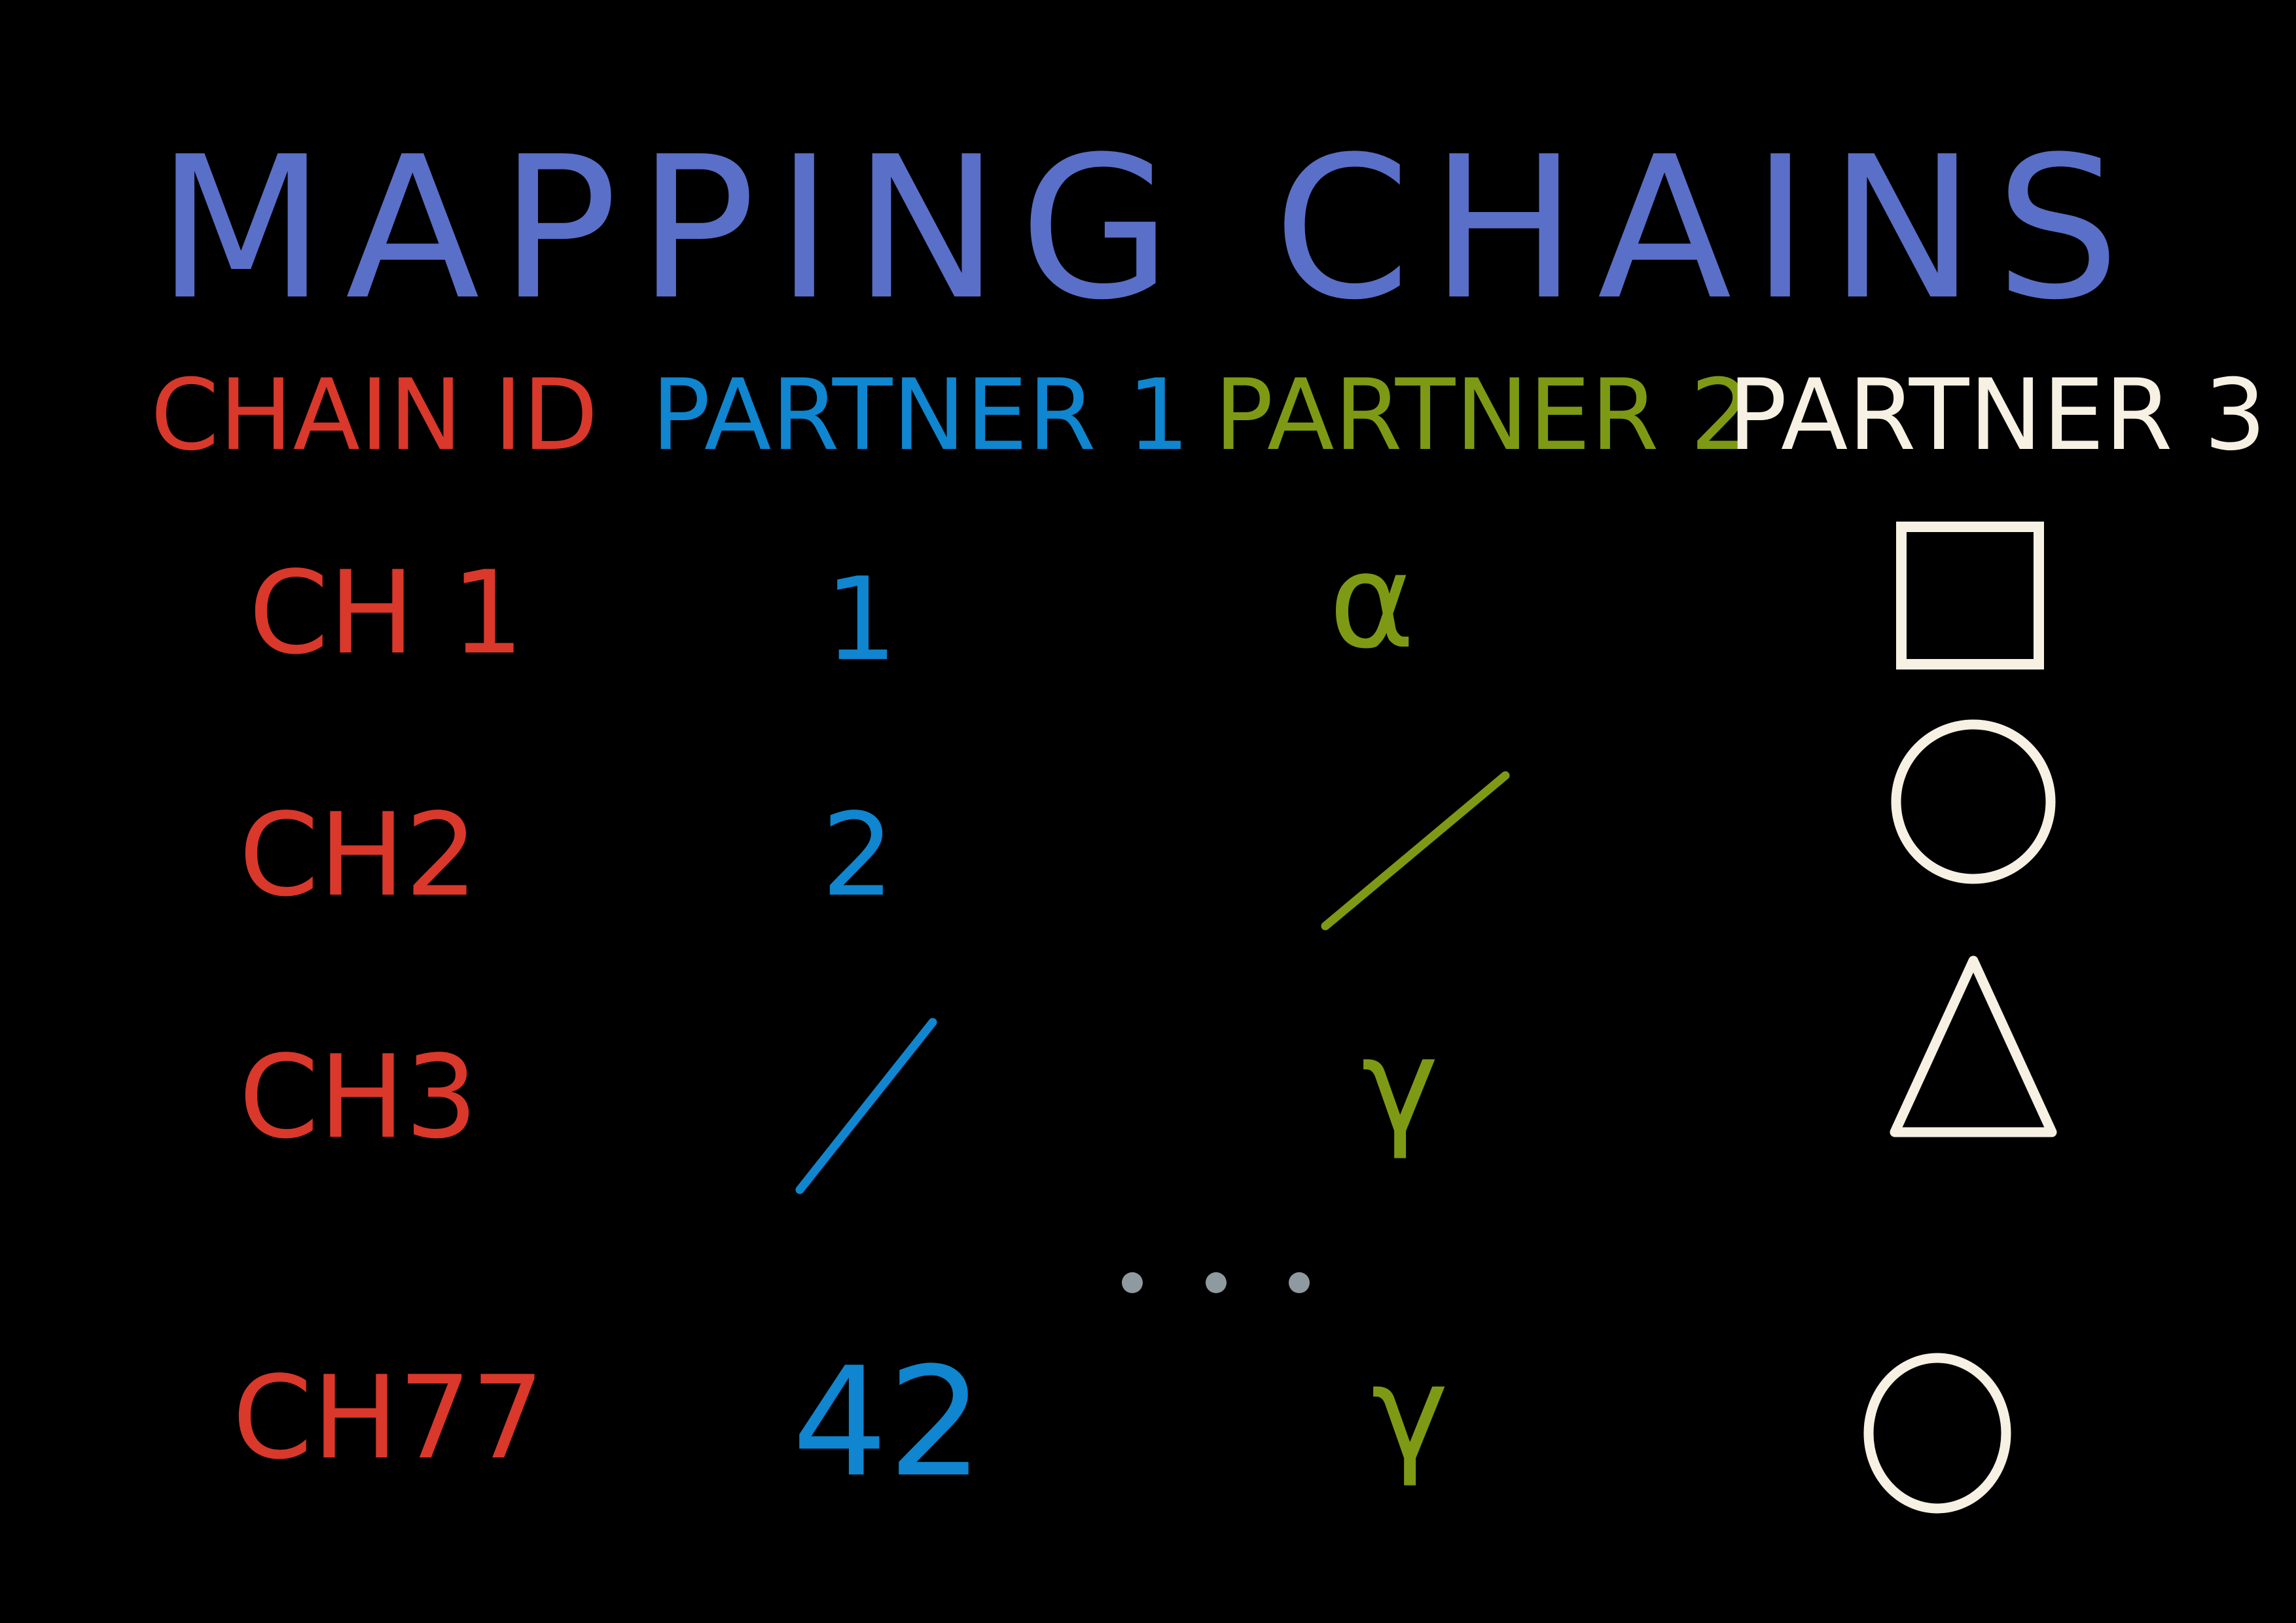  Describe the element at coordinates (1970, 595) in the screenshot. I see `row-1-partner-3-square-icon` at that location.